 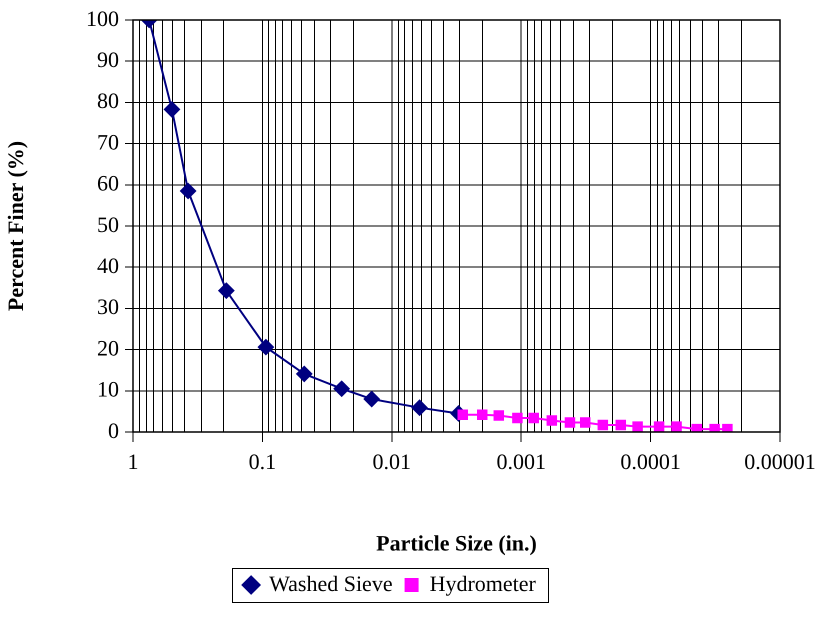 I want to click on y-tick-label: 10, so click(x=108, y=389).